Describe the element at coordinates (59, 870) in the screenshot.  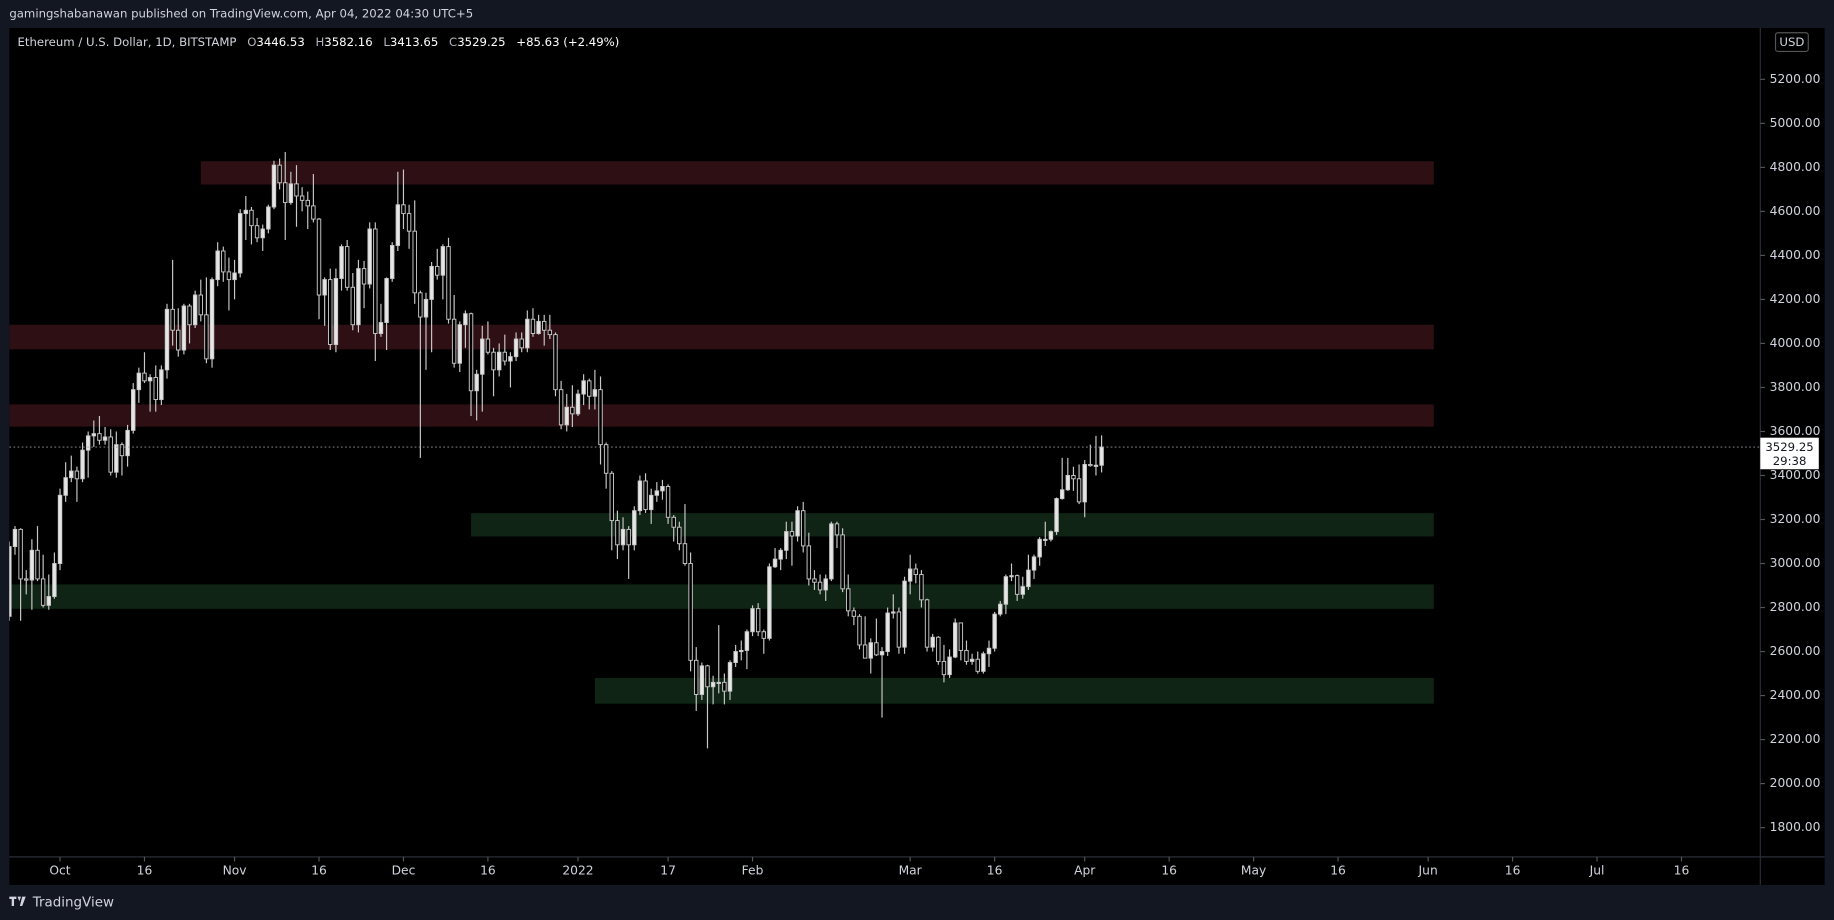
I see `x-tick-label: Oct` at that location.